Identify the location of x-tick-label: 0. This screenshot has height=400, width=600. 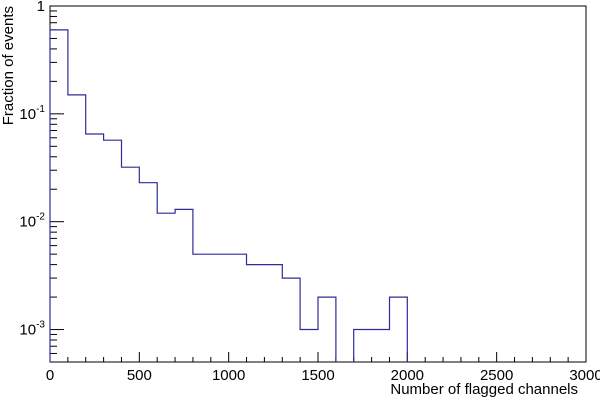
(50, 375).